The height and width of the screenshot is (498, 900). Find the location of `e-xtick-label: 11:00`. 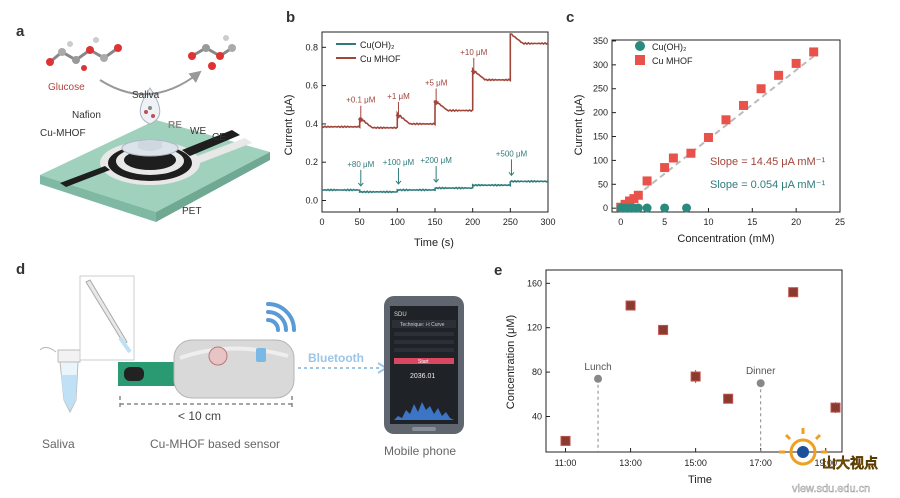

e-xtick-label: 11:00 is located at coordinates (566, 463).